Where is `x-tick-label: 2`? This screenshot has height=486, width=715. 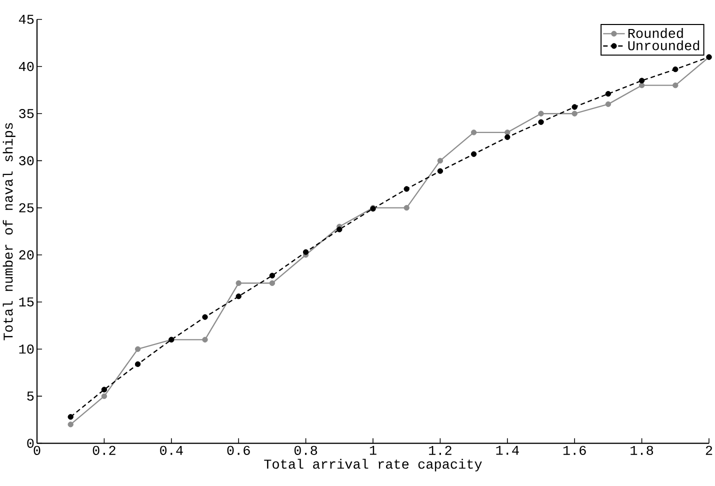
x-tick-label: 2 is located at coordinates (709, 450).